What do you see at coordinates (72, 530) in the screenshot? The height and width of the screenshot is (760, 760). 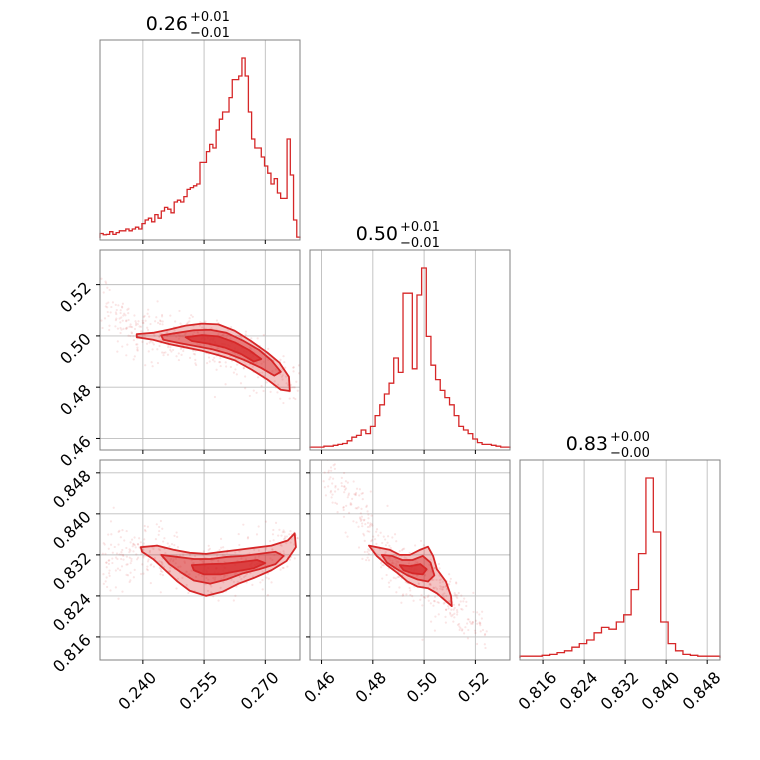 I see `y-tick-label-2-3: 0.840` at bounding box center [72, 530].